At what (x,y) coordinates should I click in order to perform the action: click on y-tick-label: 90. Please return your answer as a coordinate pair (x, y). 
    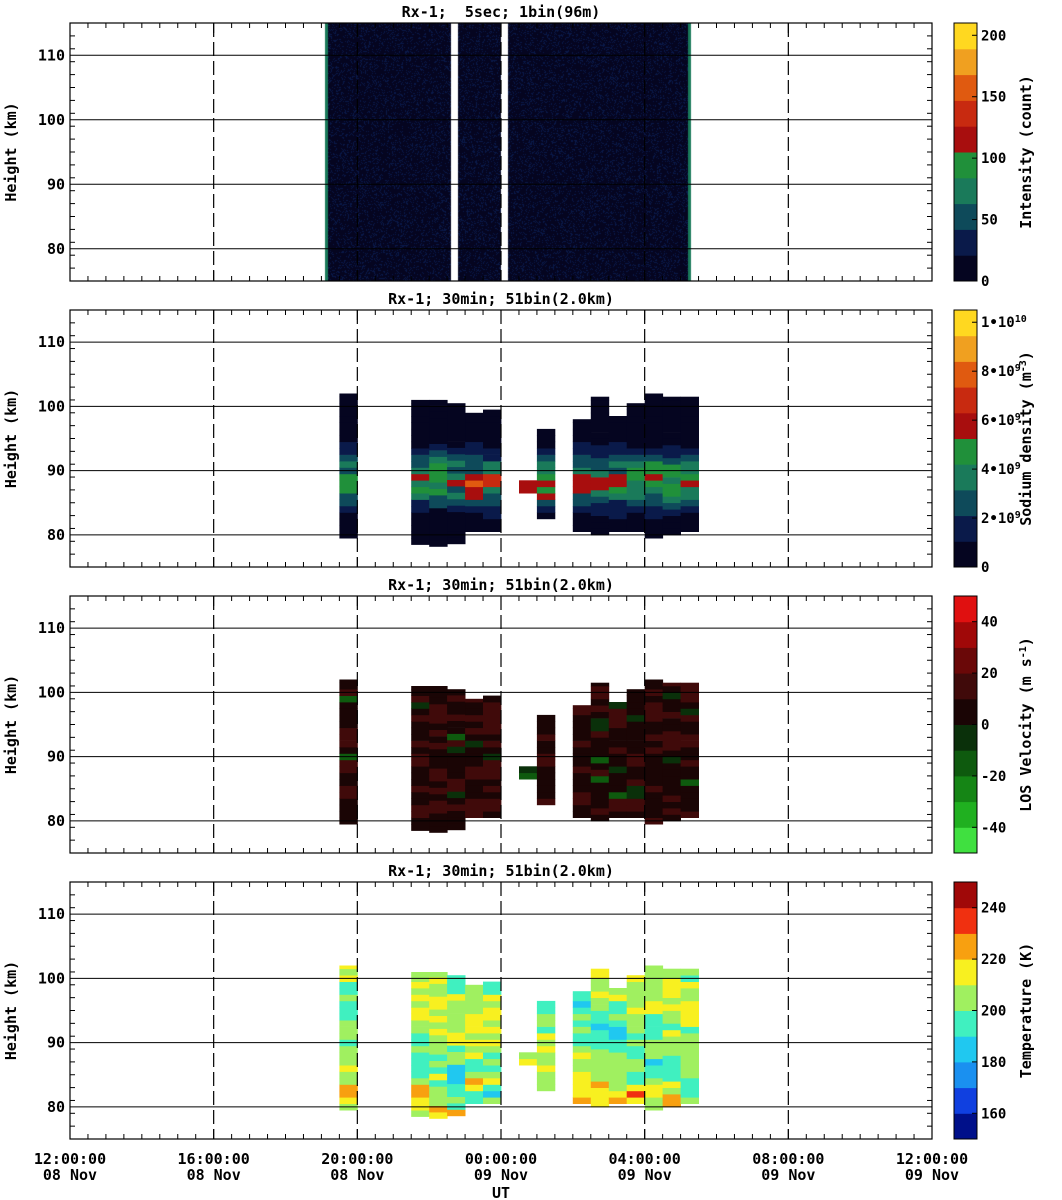
    Looking at the image, I should click on (56, 471).